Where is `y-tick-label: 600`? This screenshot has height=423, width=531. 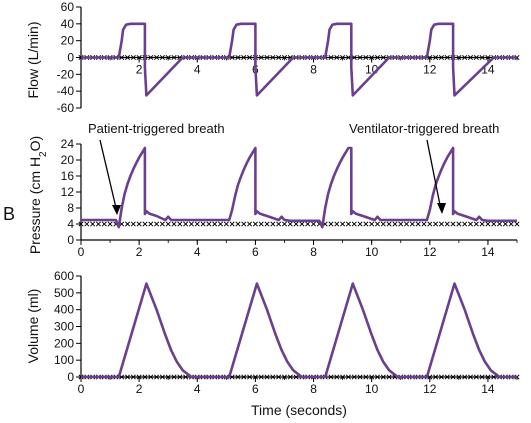
y-tick-label: 600 is located at coordinates (64, 276).